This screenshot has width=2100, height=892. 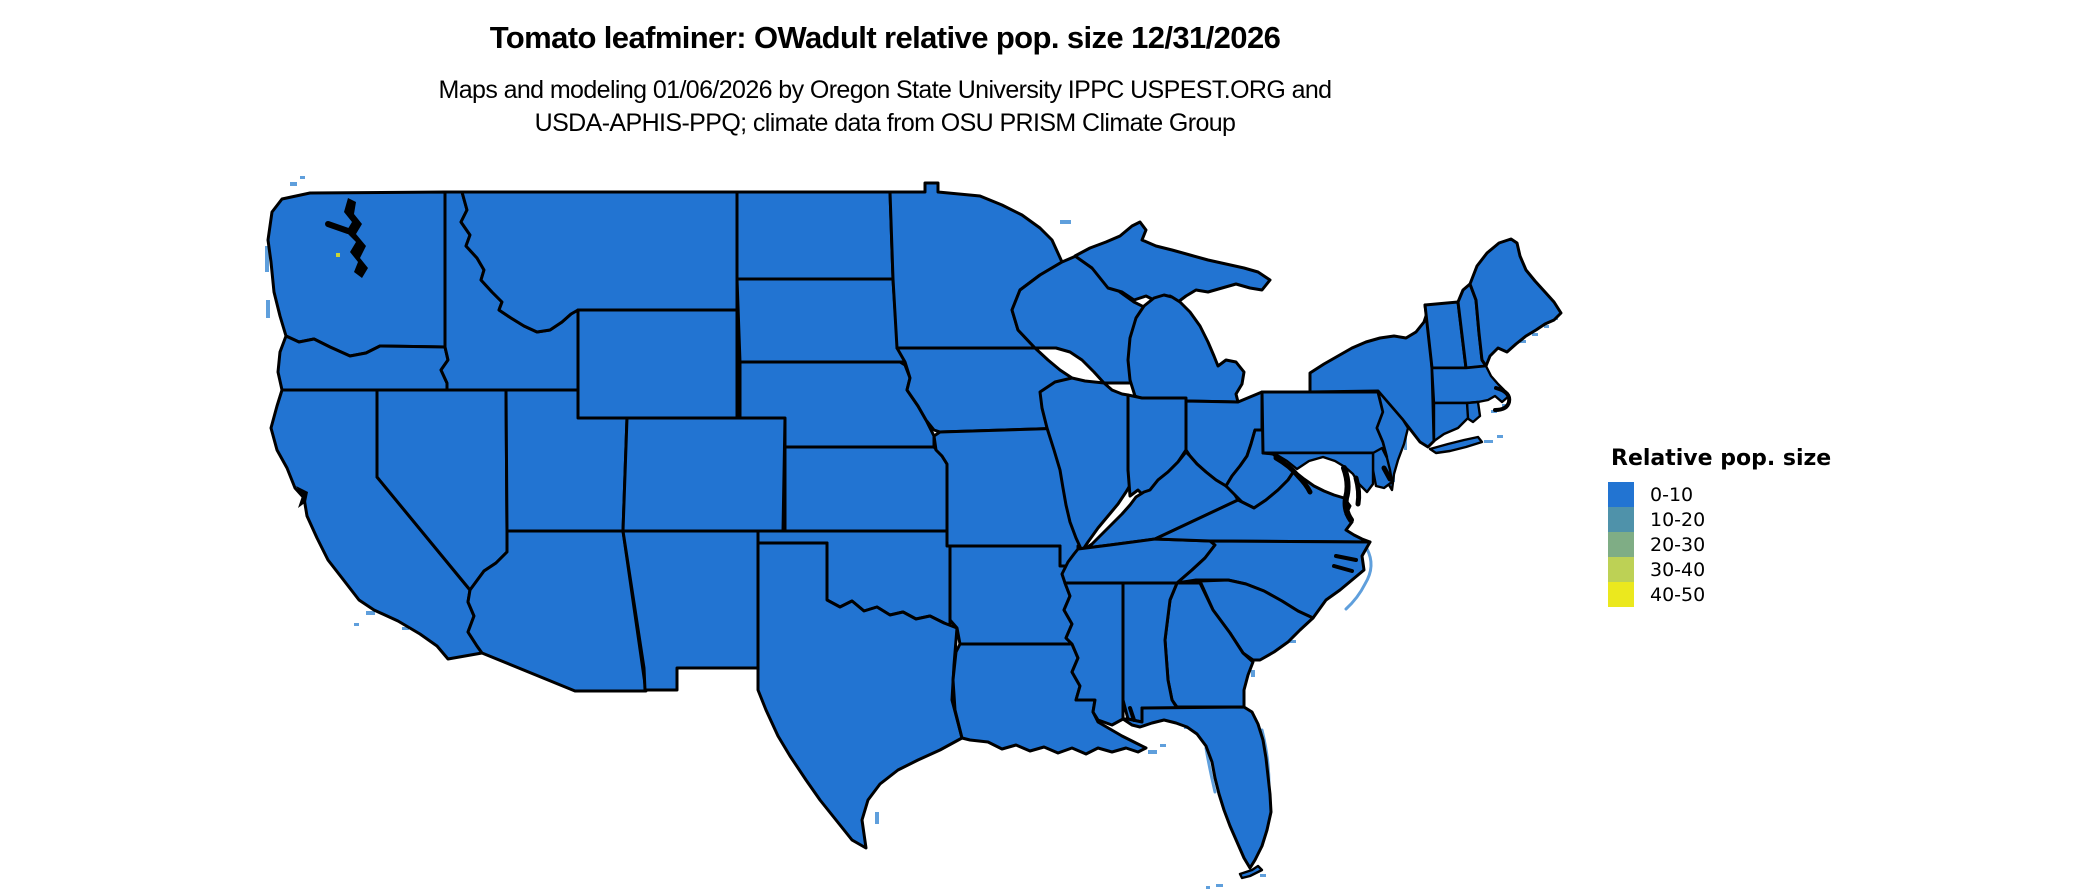 What do you see at coordinates (1172, 262) in the screenshot?
I see `state-michigan-upper-peninsula` at bounding box center [1172, 262].